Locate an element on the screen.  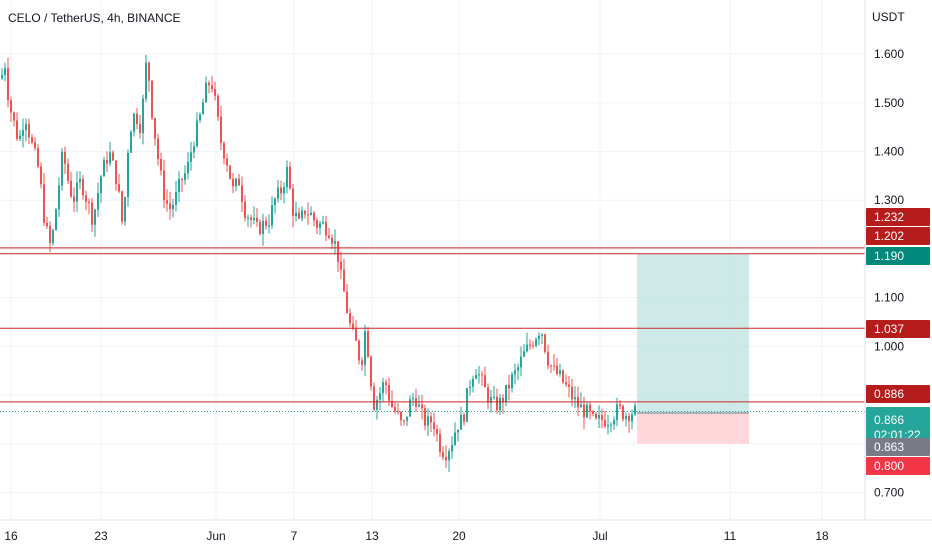
price-label: 1.190 is located at coordinates (898, 256).